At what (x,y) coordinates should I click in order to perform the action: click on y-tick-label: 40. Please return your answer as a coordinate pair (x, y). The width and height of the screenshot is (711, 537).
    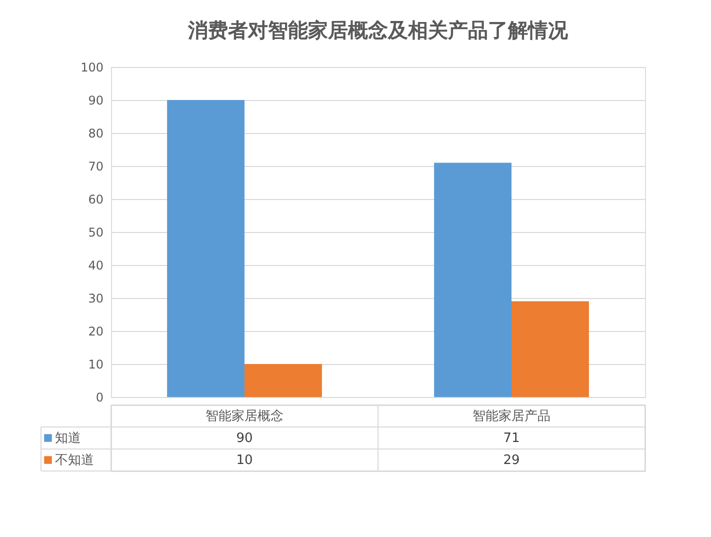
    Looking at the image, I should click on (96, 265).